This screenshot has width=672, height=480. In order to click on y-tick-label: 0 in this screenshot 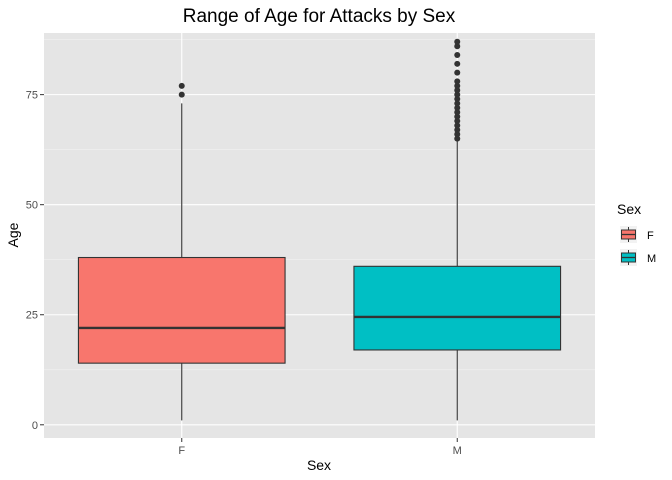, I will do `click(35, 426)`.